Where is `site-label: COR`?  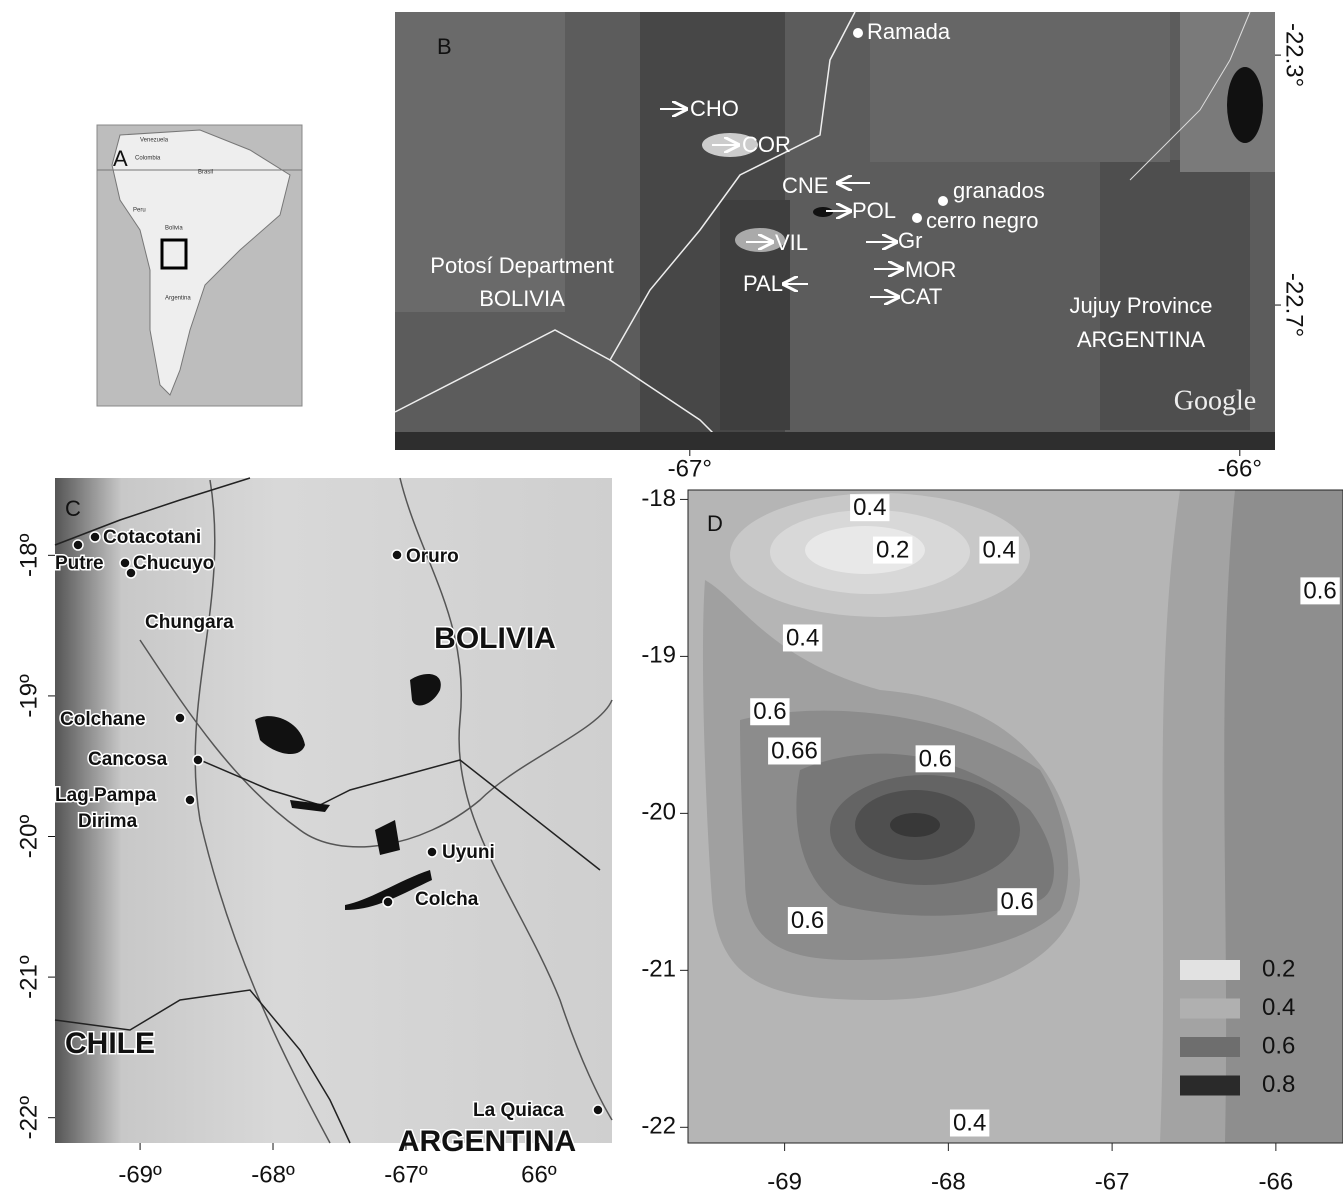 site-label: COR is located at coordinates (766, 144).